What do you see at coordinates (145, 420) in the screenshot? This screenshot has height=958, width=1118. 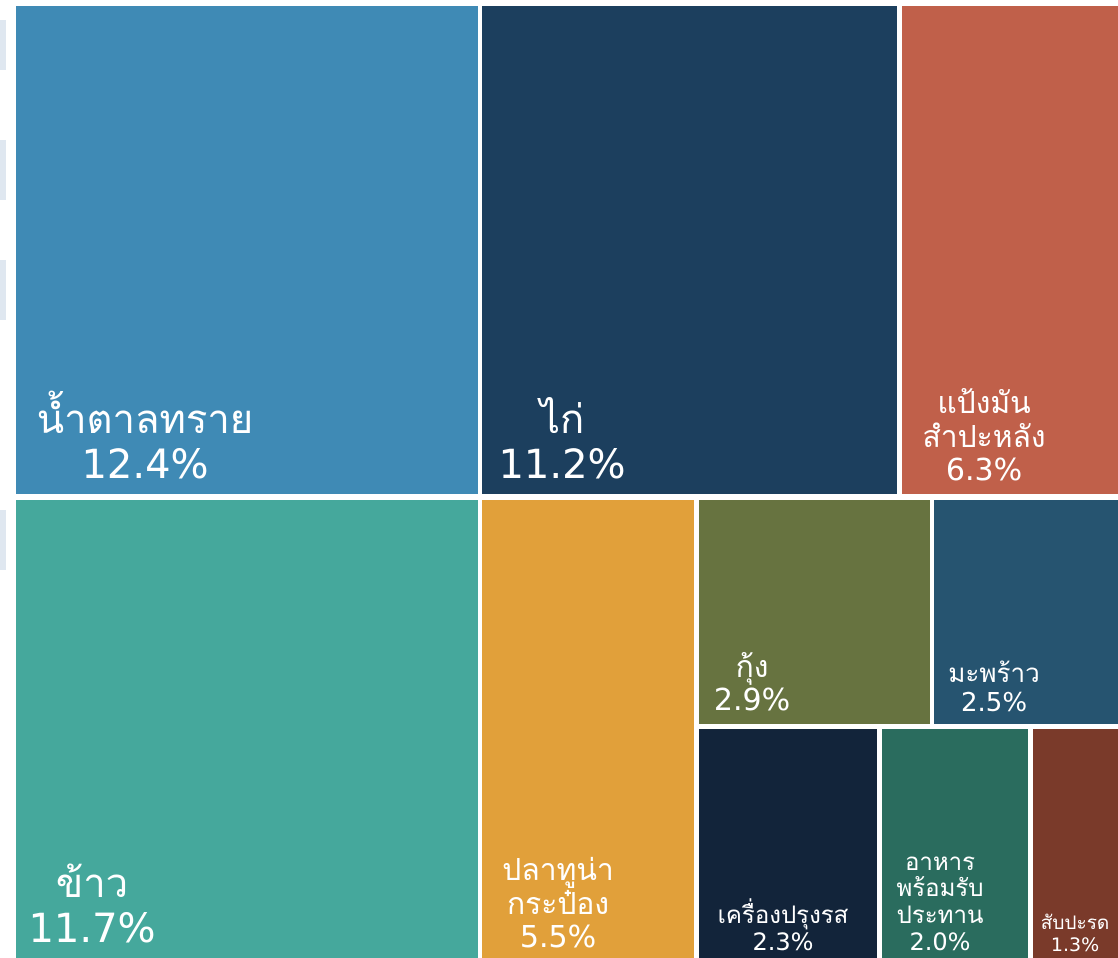 I see `category-label: น้ำตาลทราย` at bounding box center [145, 420].